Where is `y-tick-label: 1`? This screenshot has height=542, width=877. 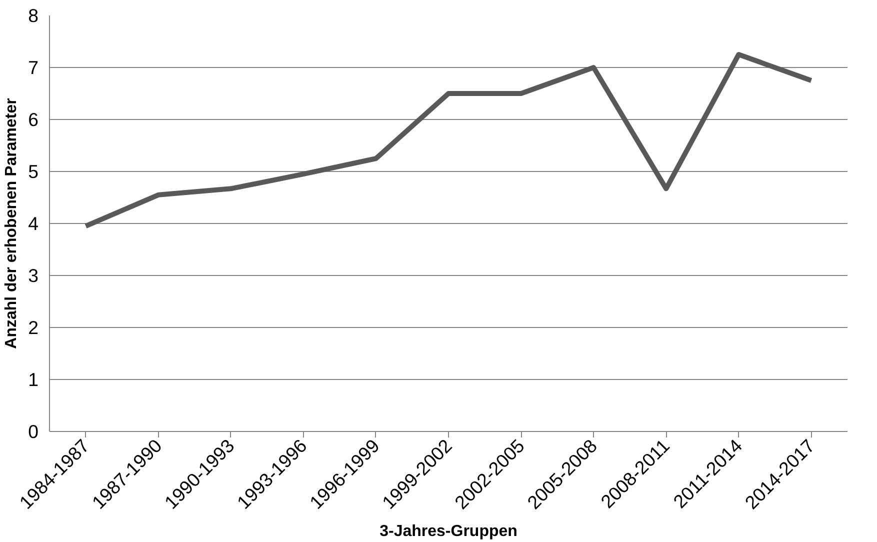
y-tick-label: 1 is located at coordinates (33, 379).